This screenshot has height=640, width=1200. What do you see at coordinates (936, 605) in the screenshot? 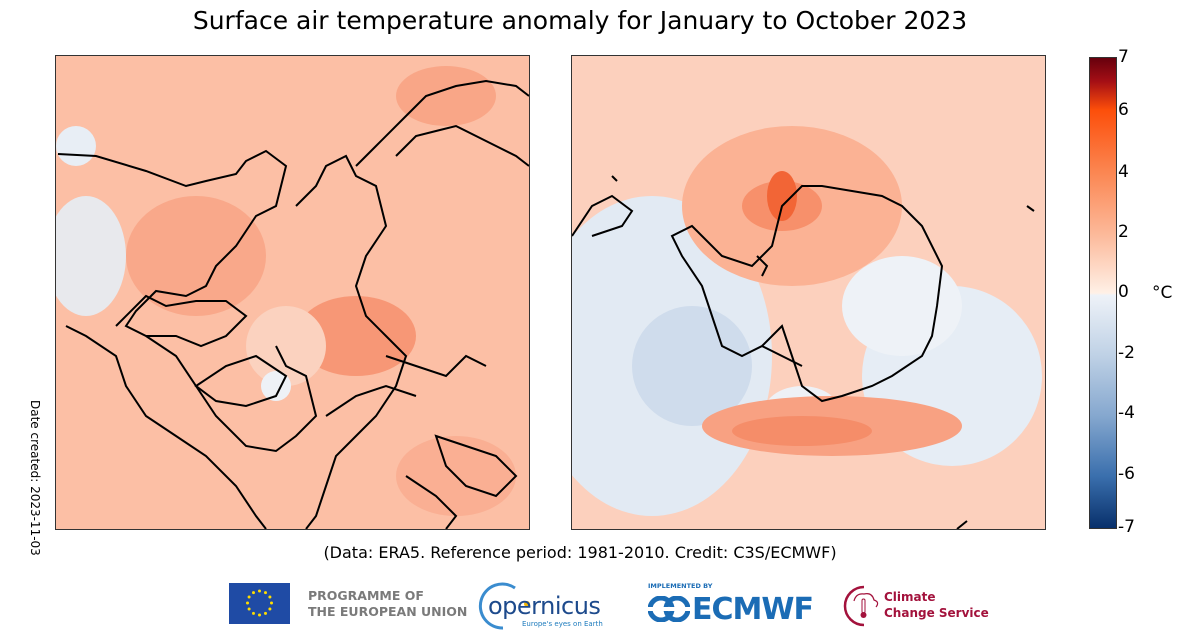
I see `climate-change-service-text: Climate Change Service` at bounding box center [936, 605].